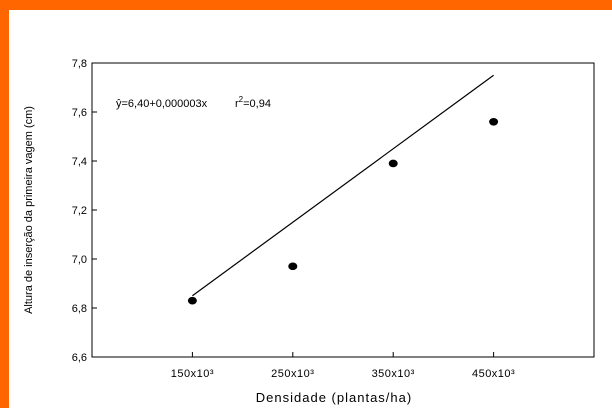 The width and height of the screenshot is (612, 408). I want to click on x-axis: 150x10³ 250x10³ 350x10³ 450x10³, so click(343, 366).